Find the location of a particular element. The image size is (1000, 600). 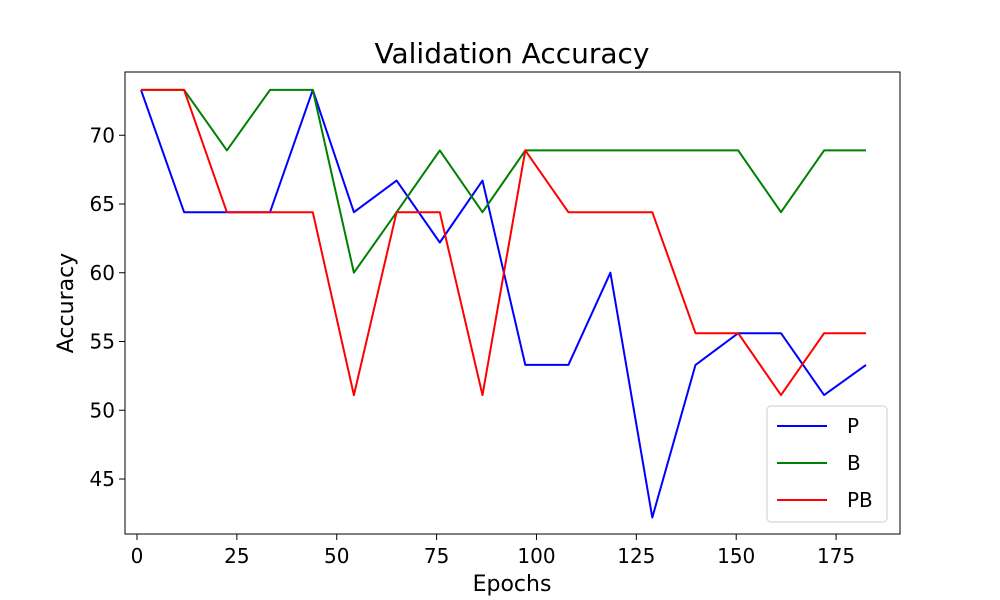

y-tick-label: 65 is located at coordinates (102, 204).